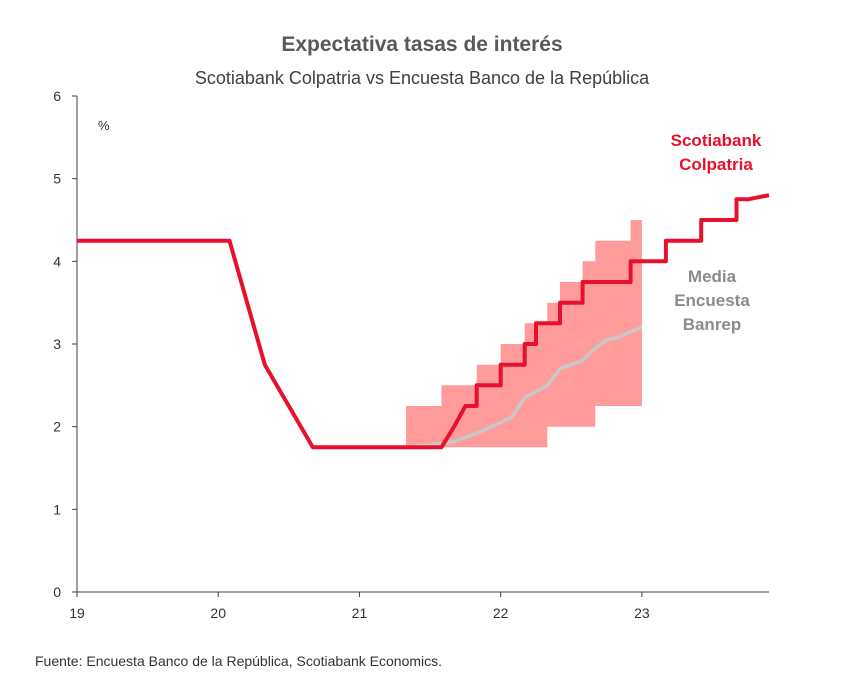 The image size is (844, 698). I want to click on x-tick-label: 21, so click(360, 613).